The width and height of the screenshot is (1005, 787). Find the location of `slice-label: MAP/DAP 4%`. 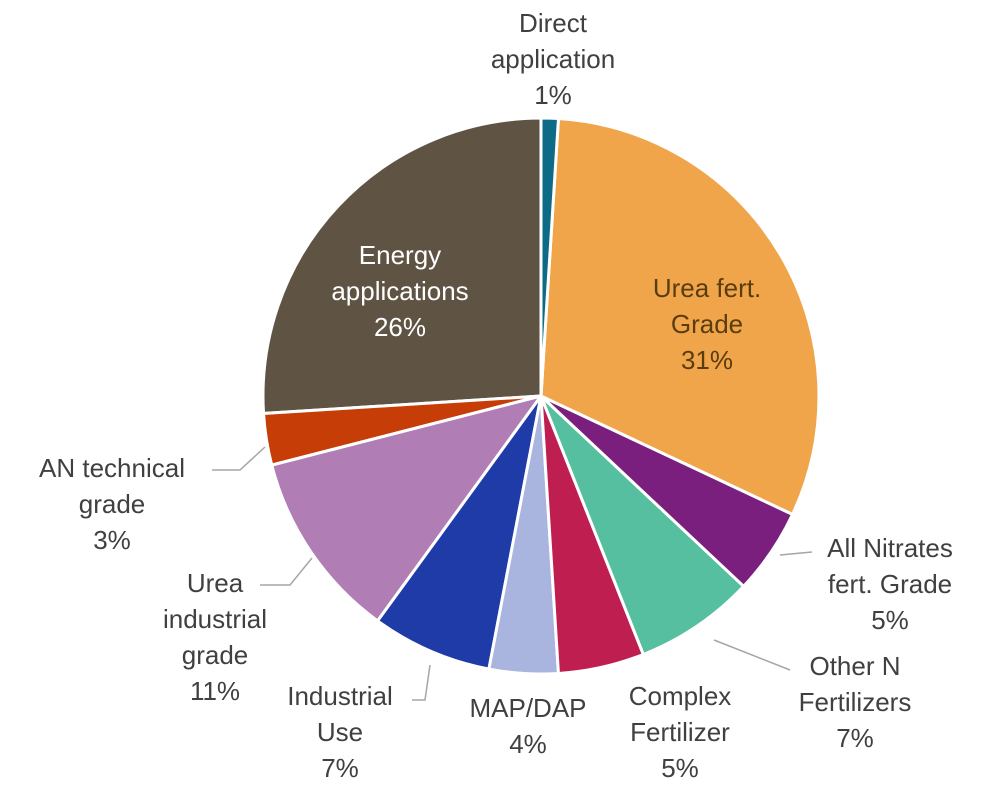

slice-label: MAP/DAP 4% is located at coordinates (528, 726).